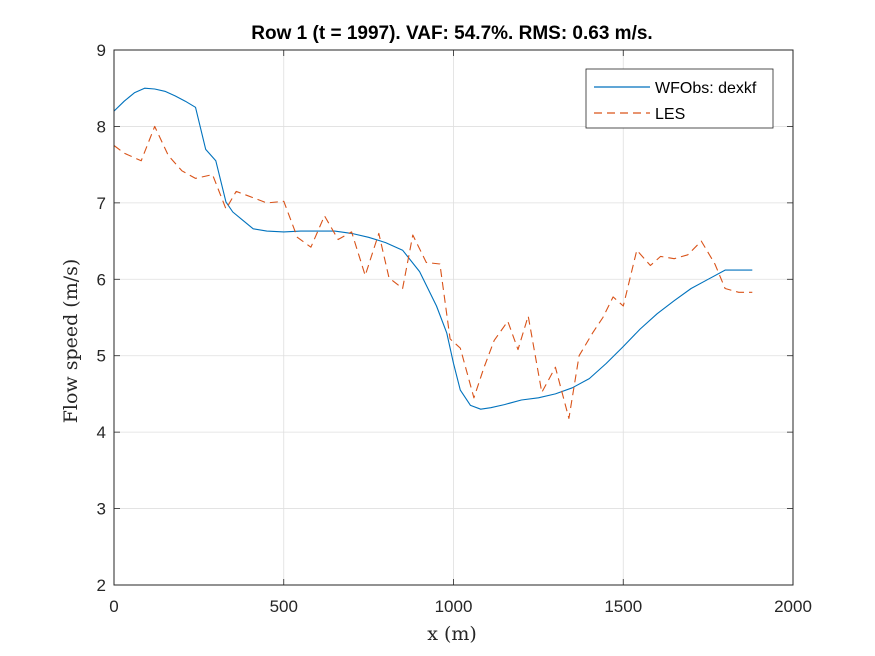 This screenshot has height=656, width=875. What do you see at coordinates (71, 341) in the screenshot?
I see `y-axis-label: Flow speed (m/s)` at bounding box center [71, 341].